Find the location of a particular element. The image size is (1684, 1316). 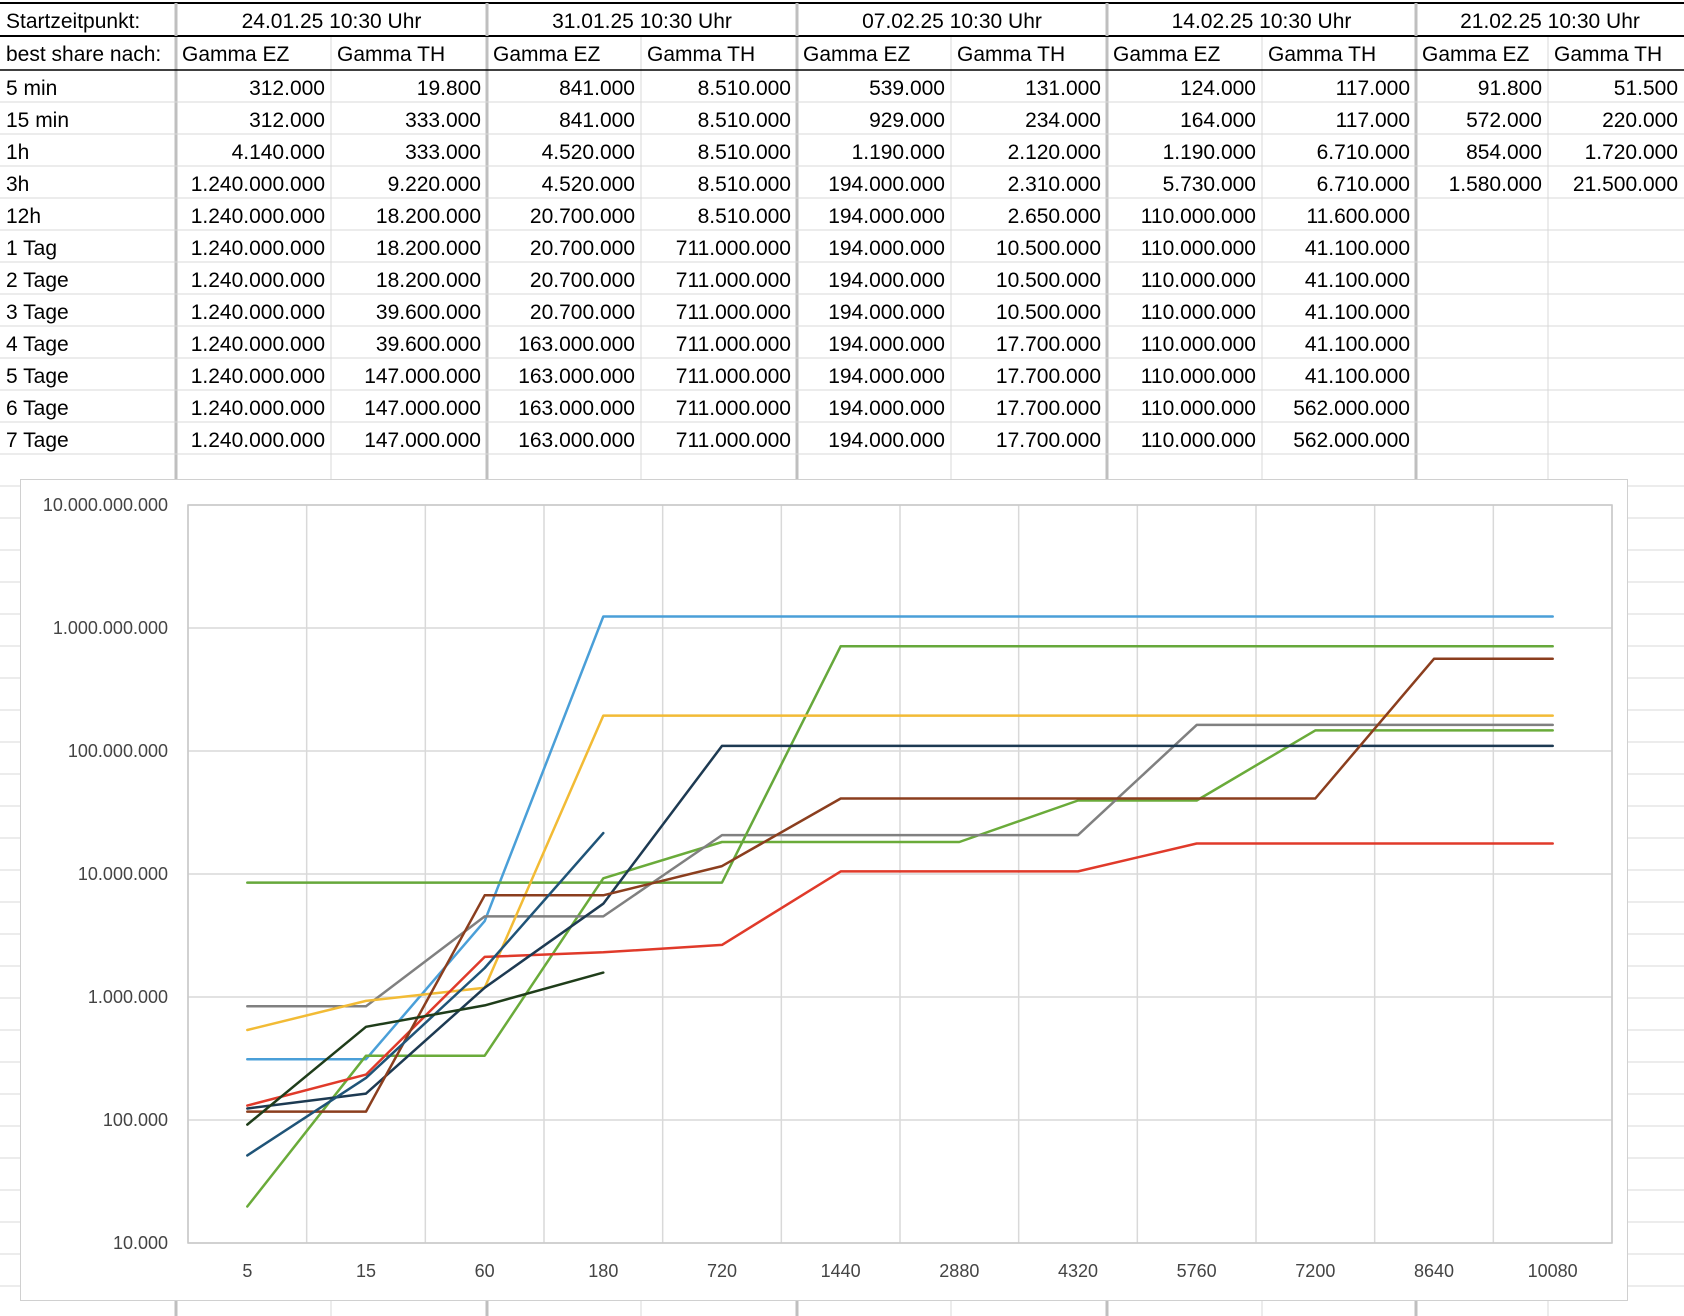

row-label-cell: 1 Tag is located at coordinates (31, 248).